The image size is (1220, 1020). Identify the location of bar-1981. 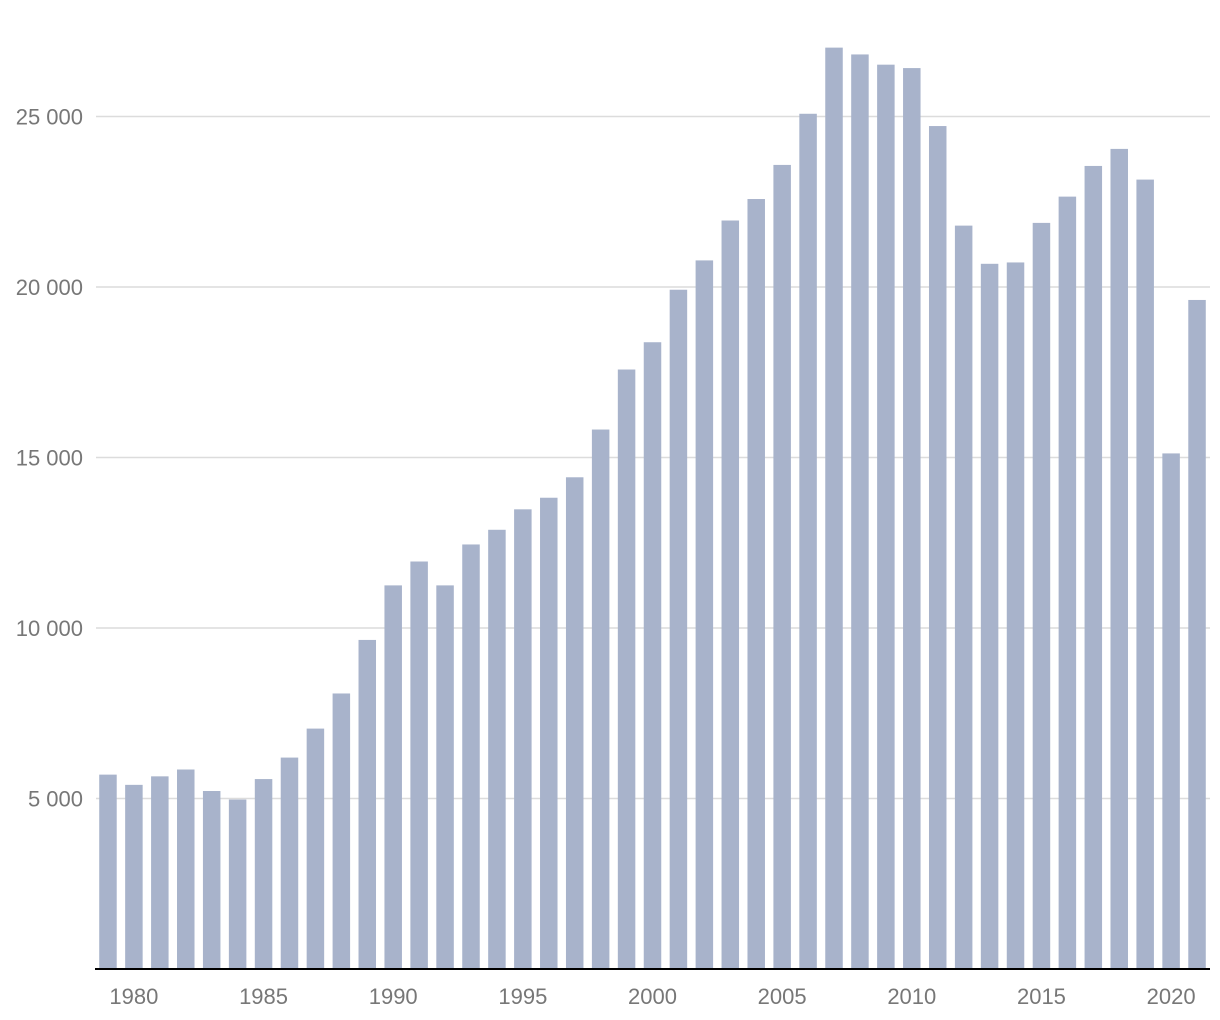
(160, 872).